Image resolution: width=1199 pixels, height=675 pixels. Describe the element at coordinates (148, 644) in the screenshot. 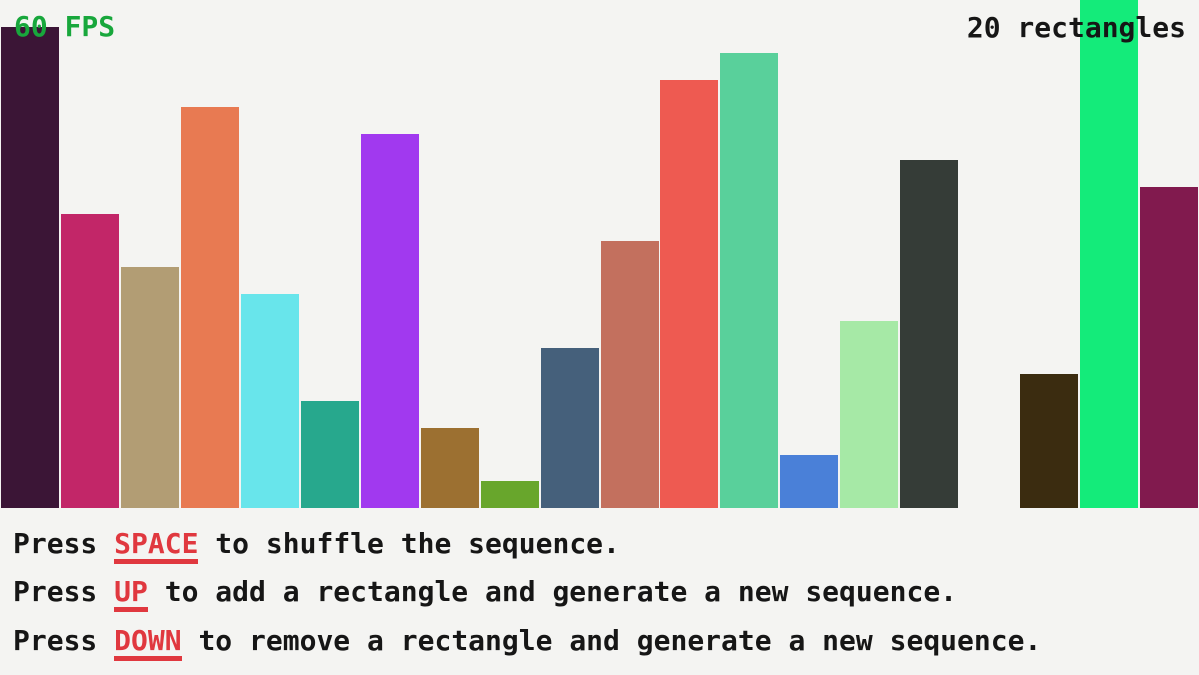

I see `key-down: DOWN` at that location.